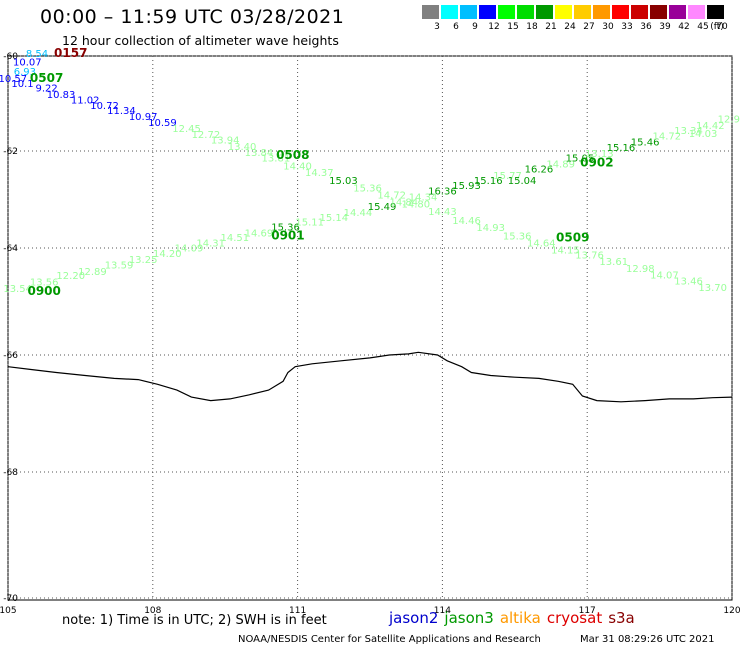  What do you see at coordinates (560, 164) in the screenshot?
I see `wave-height-label: 14.89` at bounding box center [560, 164].